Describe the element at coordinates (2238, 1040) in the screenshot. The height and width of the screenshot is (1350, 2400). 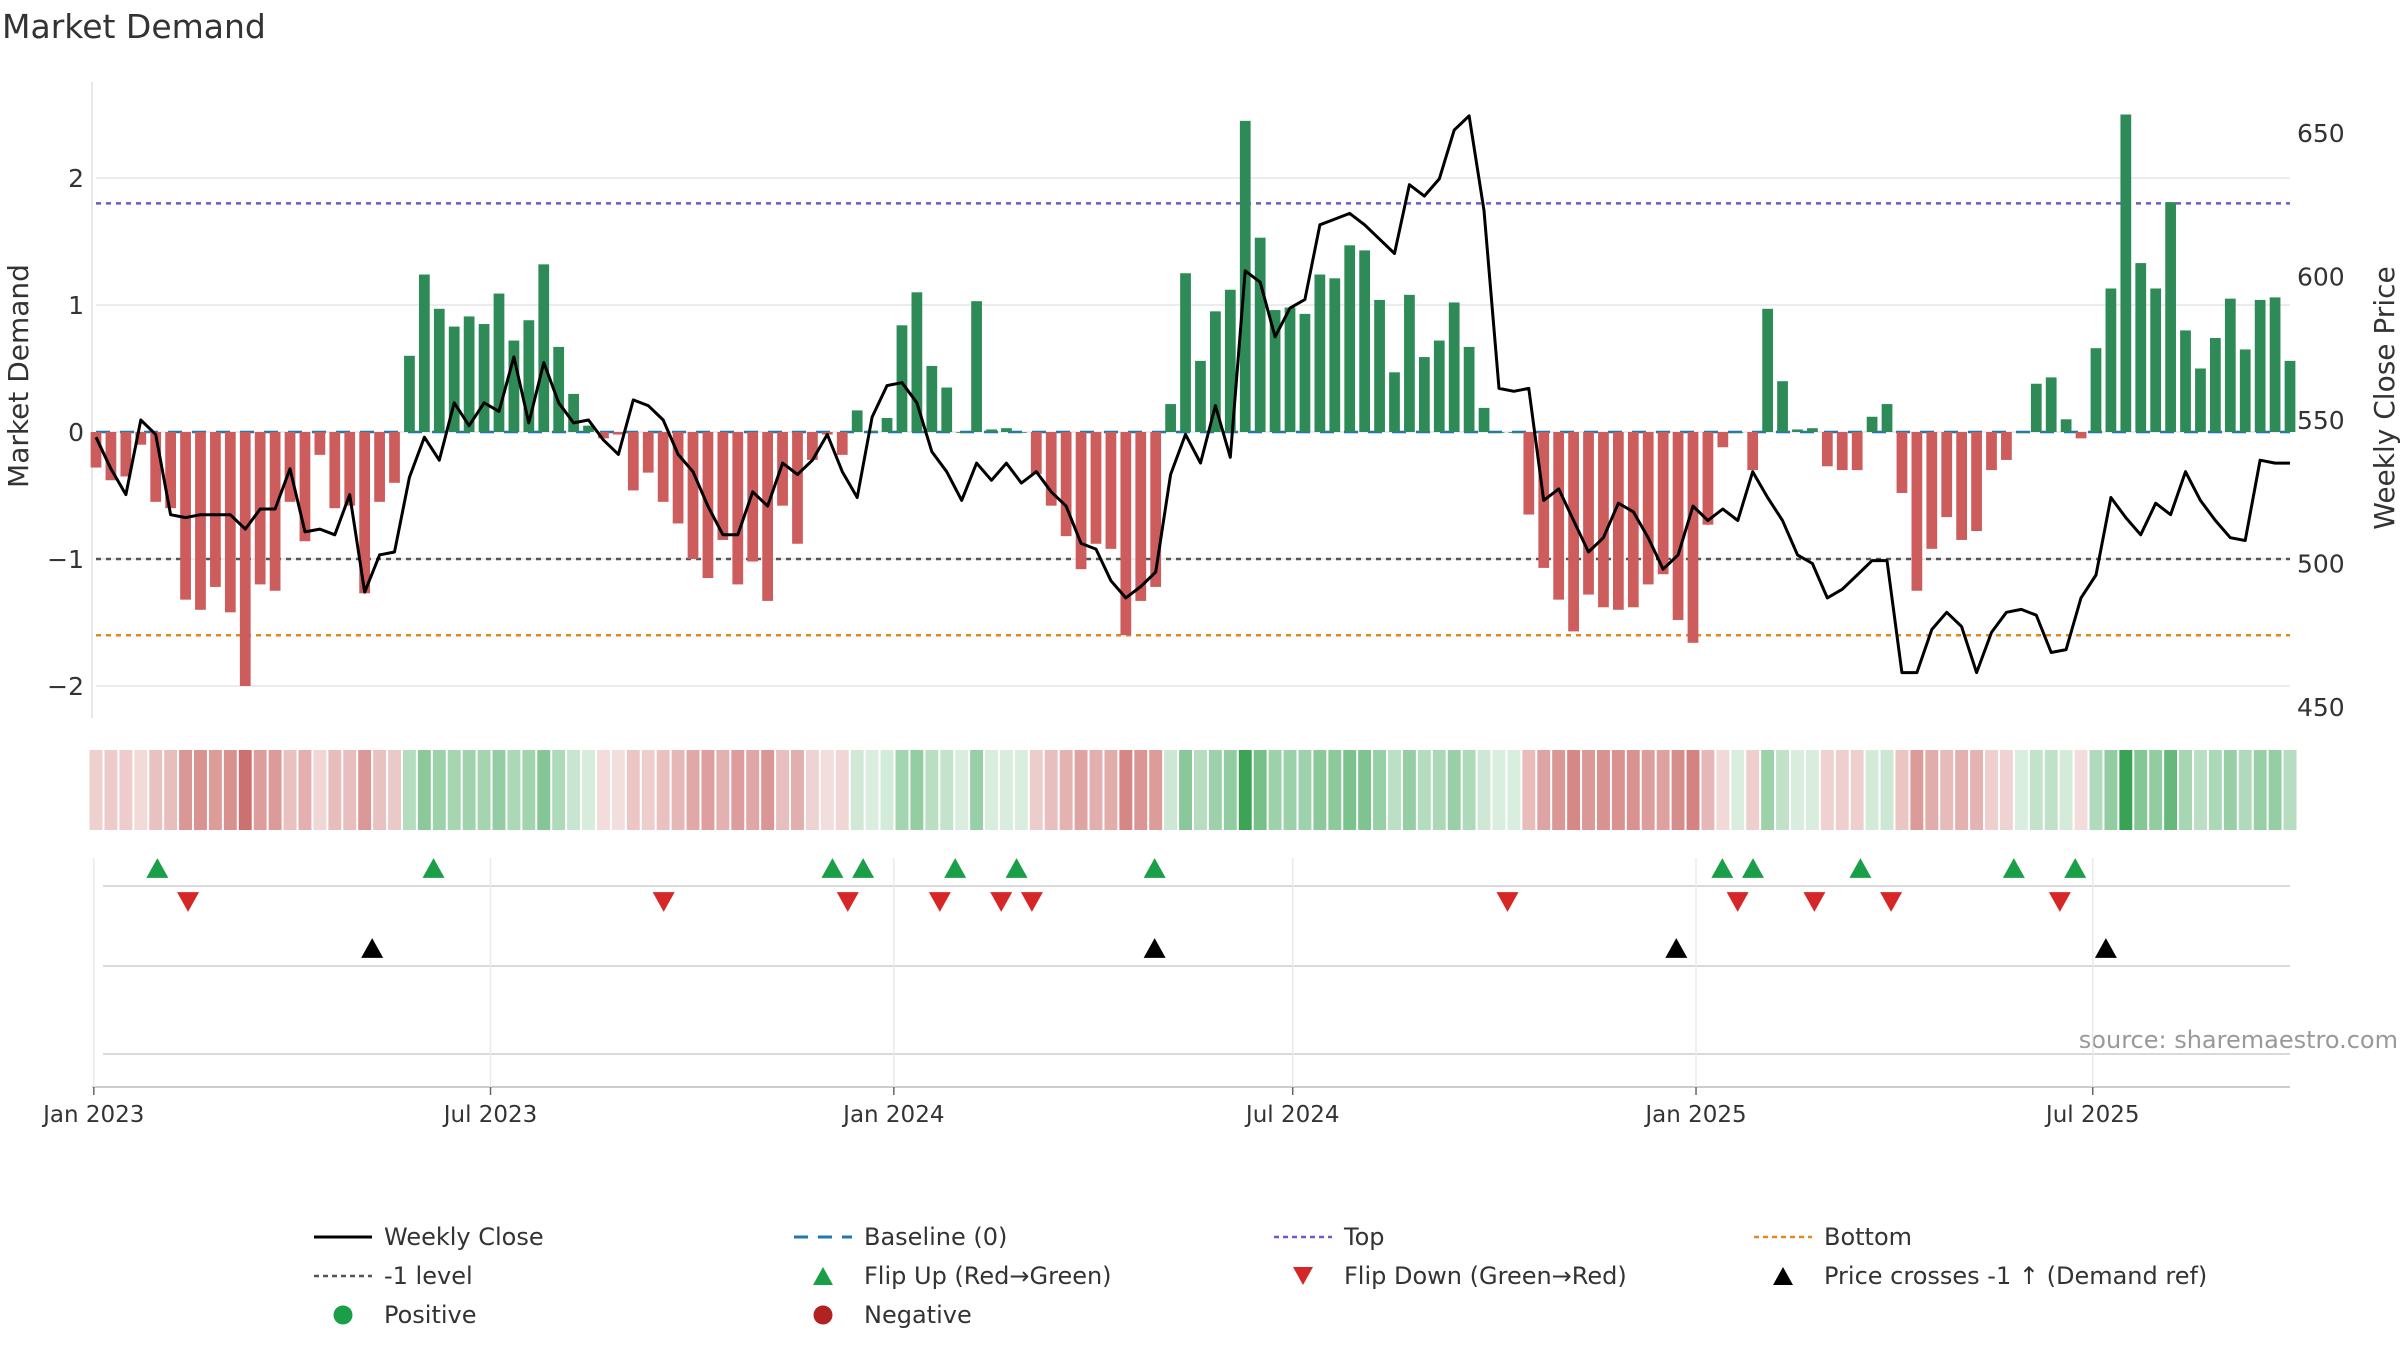
I see `source-annotation: source: sharemaestro.com` at that location.